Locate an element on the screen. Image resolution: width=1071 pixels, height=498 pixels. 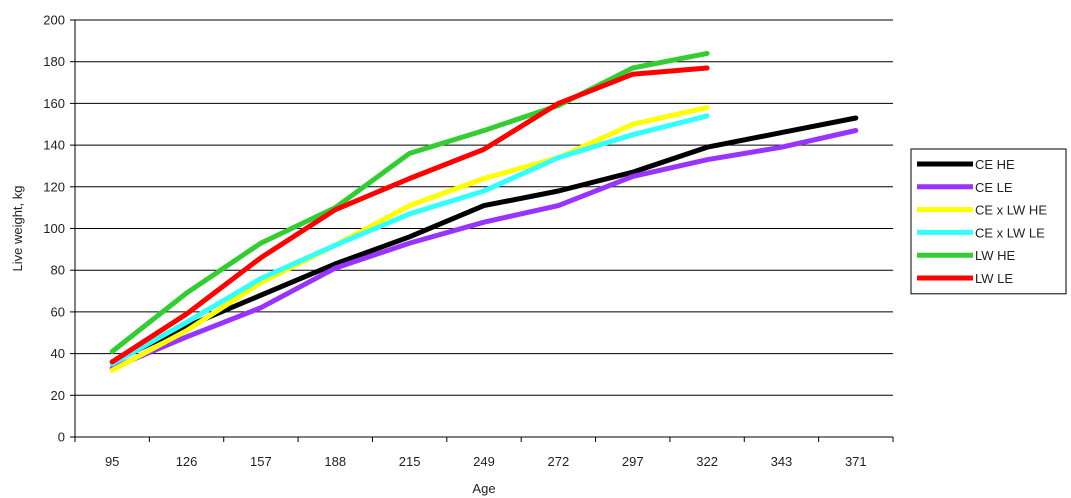
y-tick-label: 0 is located at coordinates (61, 437).